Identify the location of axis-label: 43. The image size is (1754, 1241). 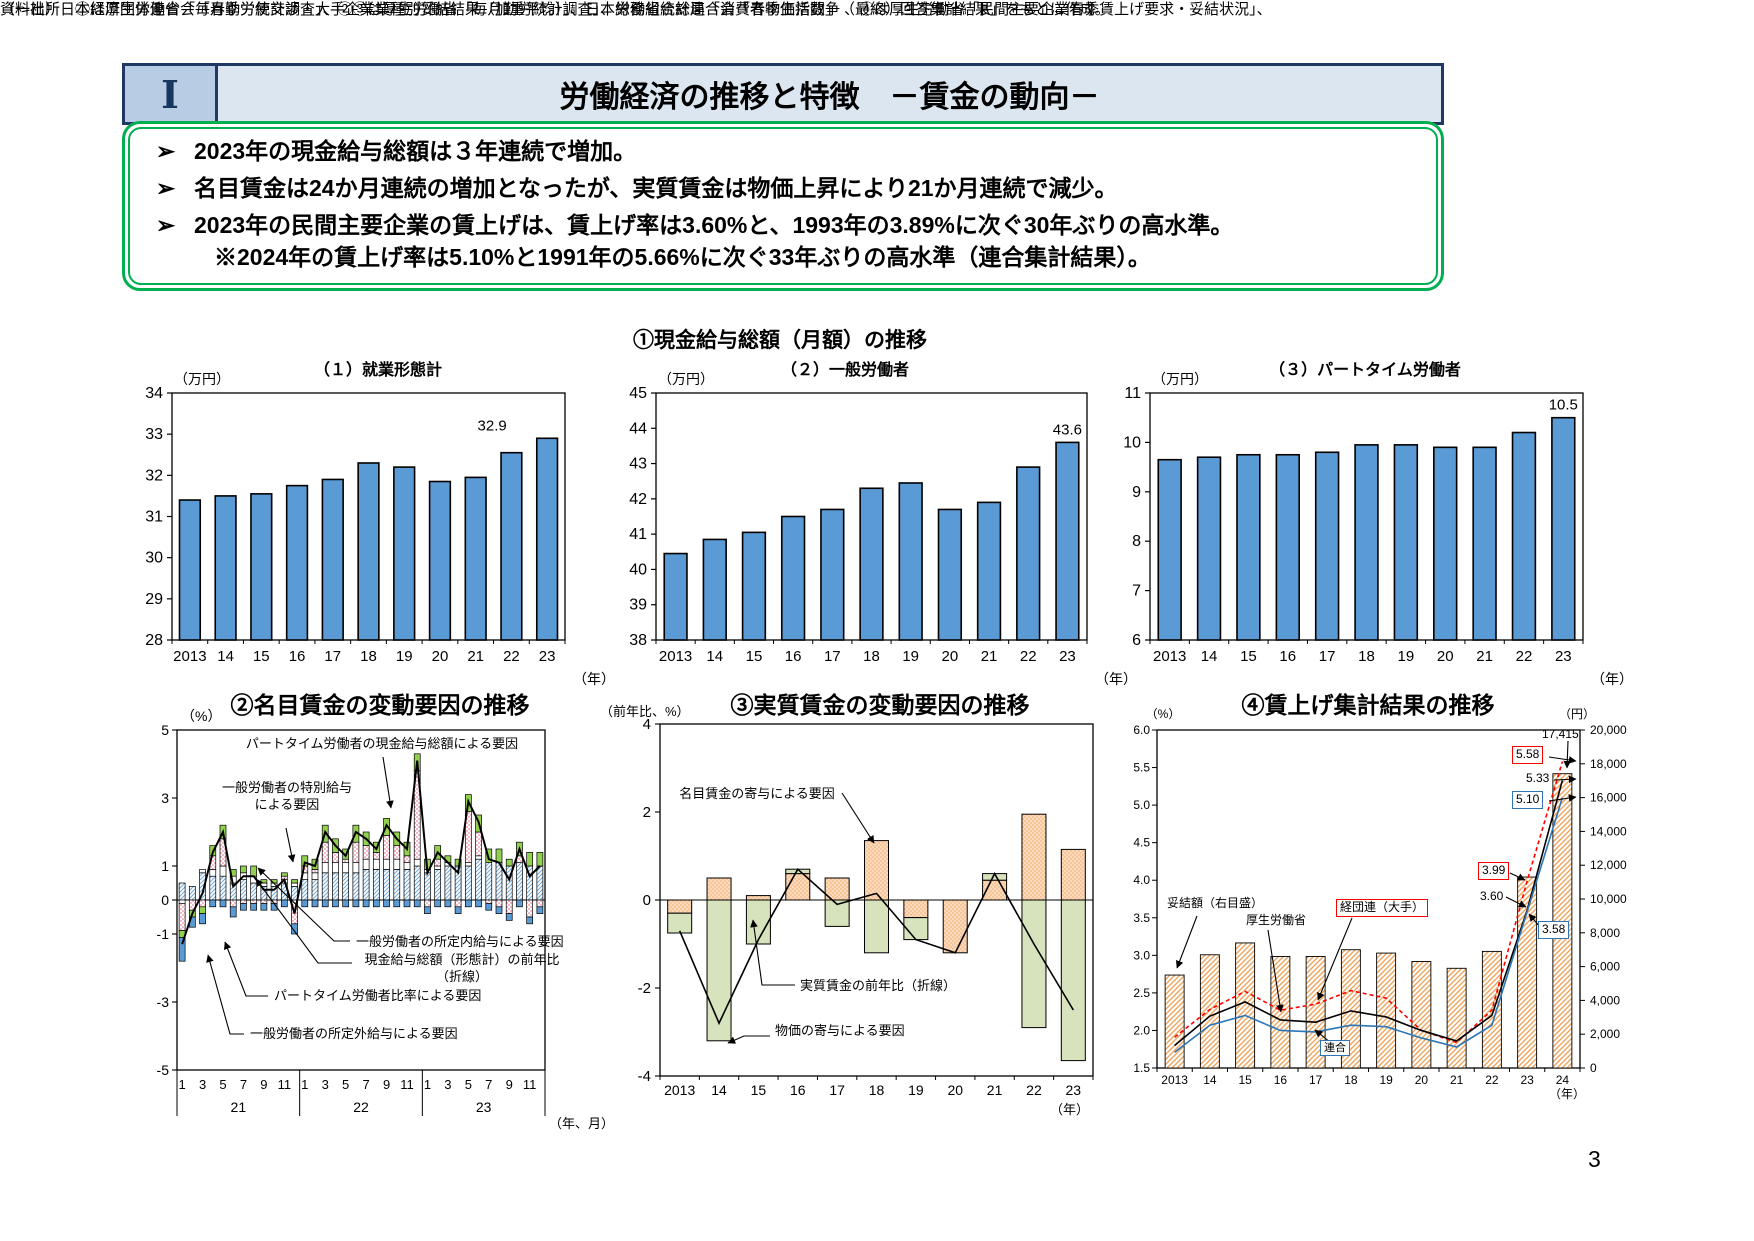
(638, 464).